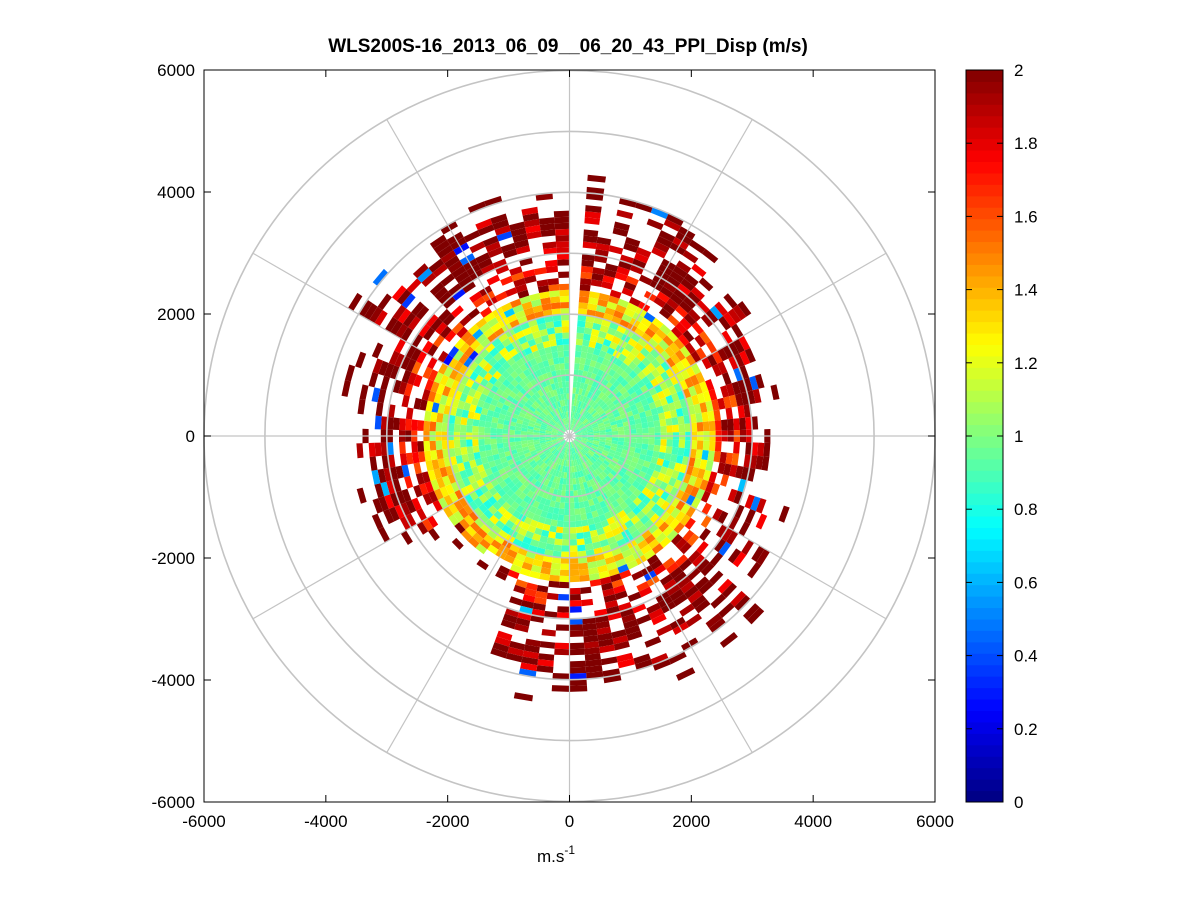  What do you see at coordinates (1001, 436) in the screenshot?
I see `colorbar: 21.81.61.41.210.80.60.40.20` at bounding box center [1001, 436].